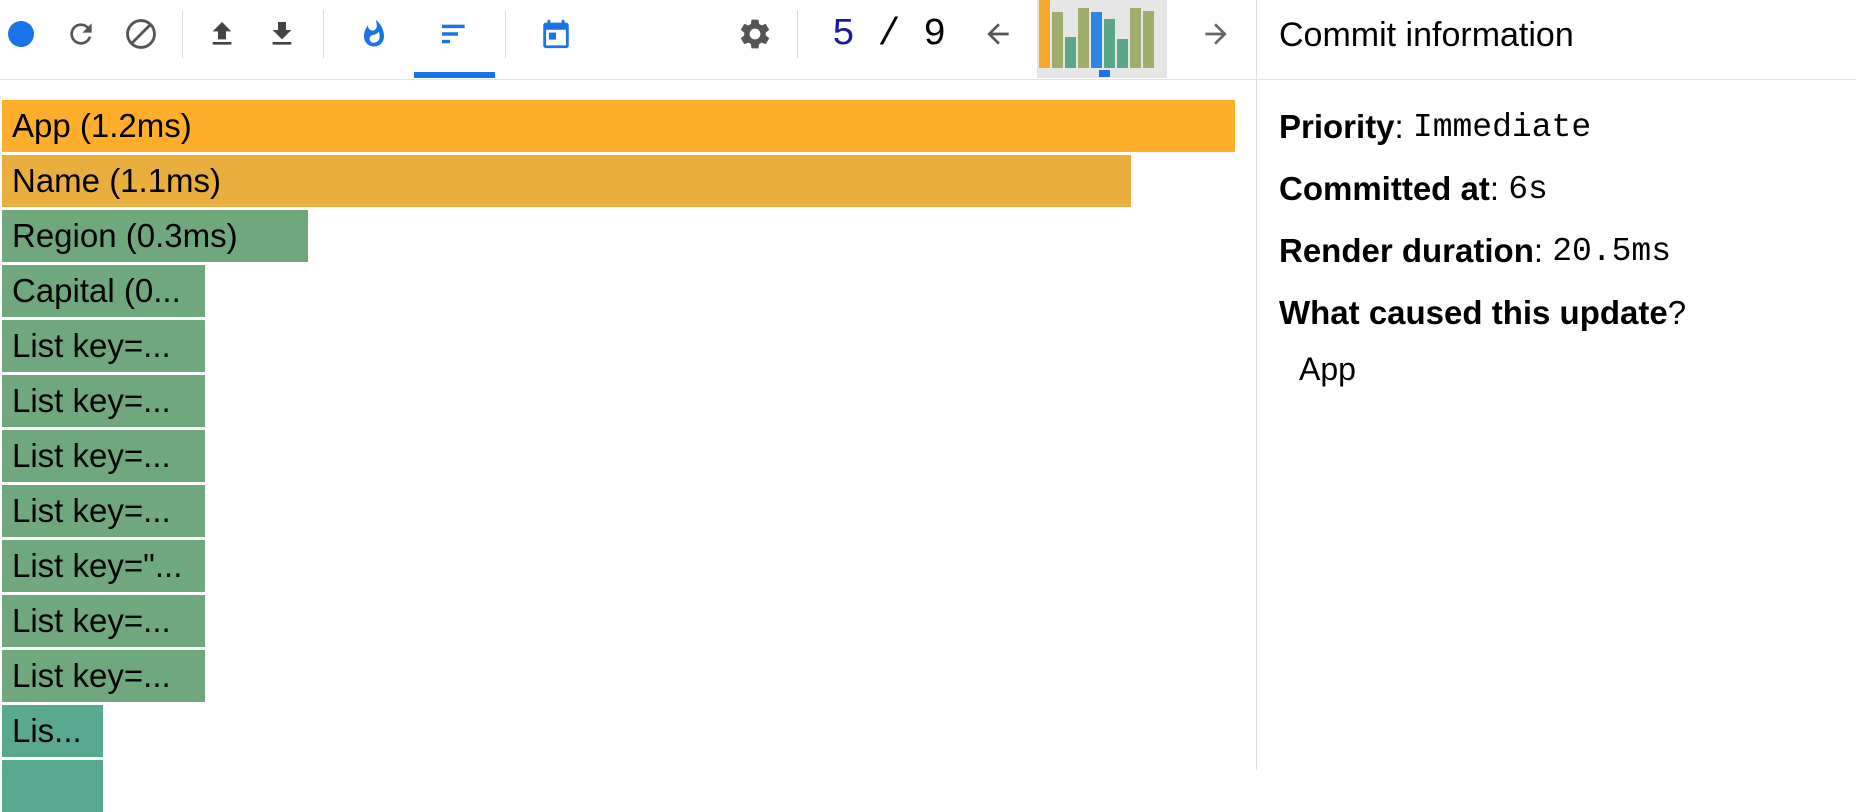 The width and height of the screenshot is (1856, 812). What do you see at coordinates (1327, 368) in the screenshot?
I see `update-cause-component: App` at bounding box center [1327, 368].